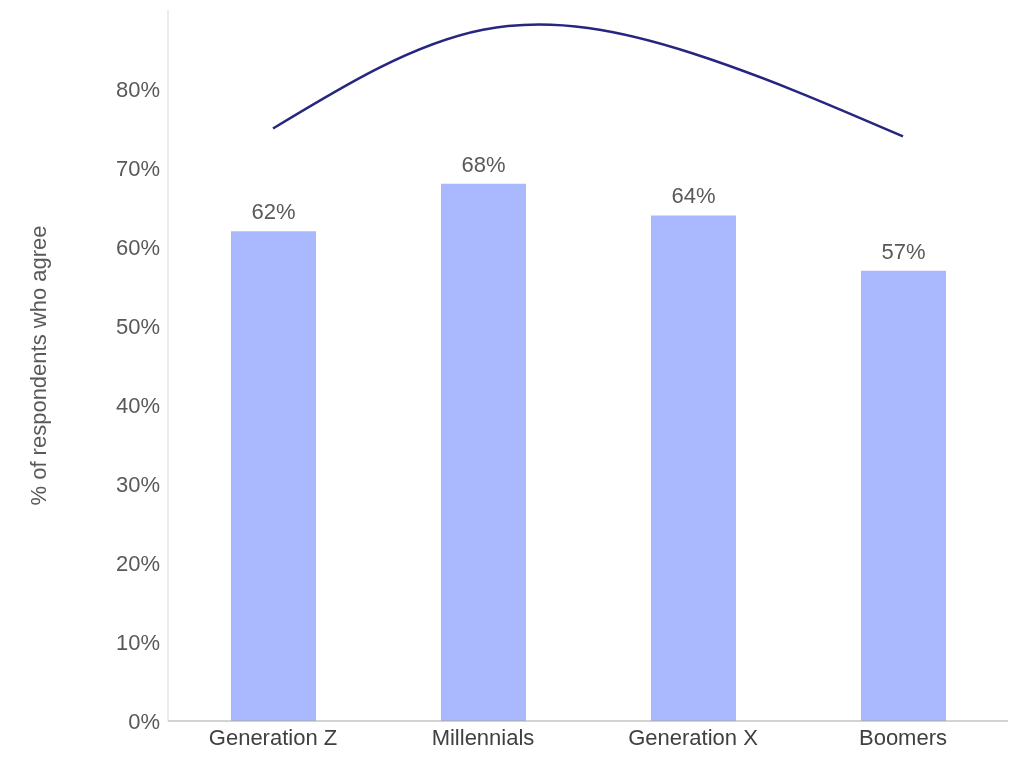 The height and width of the screenshot is (773, 1017). Describe the element at coordinates (38, 365) in the screenshot. I see `y-axis-title: % of respondents who agree` at that location.